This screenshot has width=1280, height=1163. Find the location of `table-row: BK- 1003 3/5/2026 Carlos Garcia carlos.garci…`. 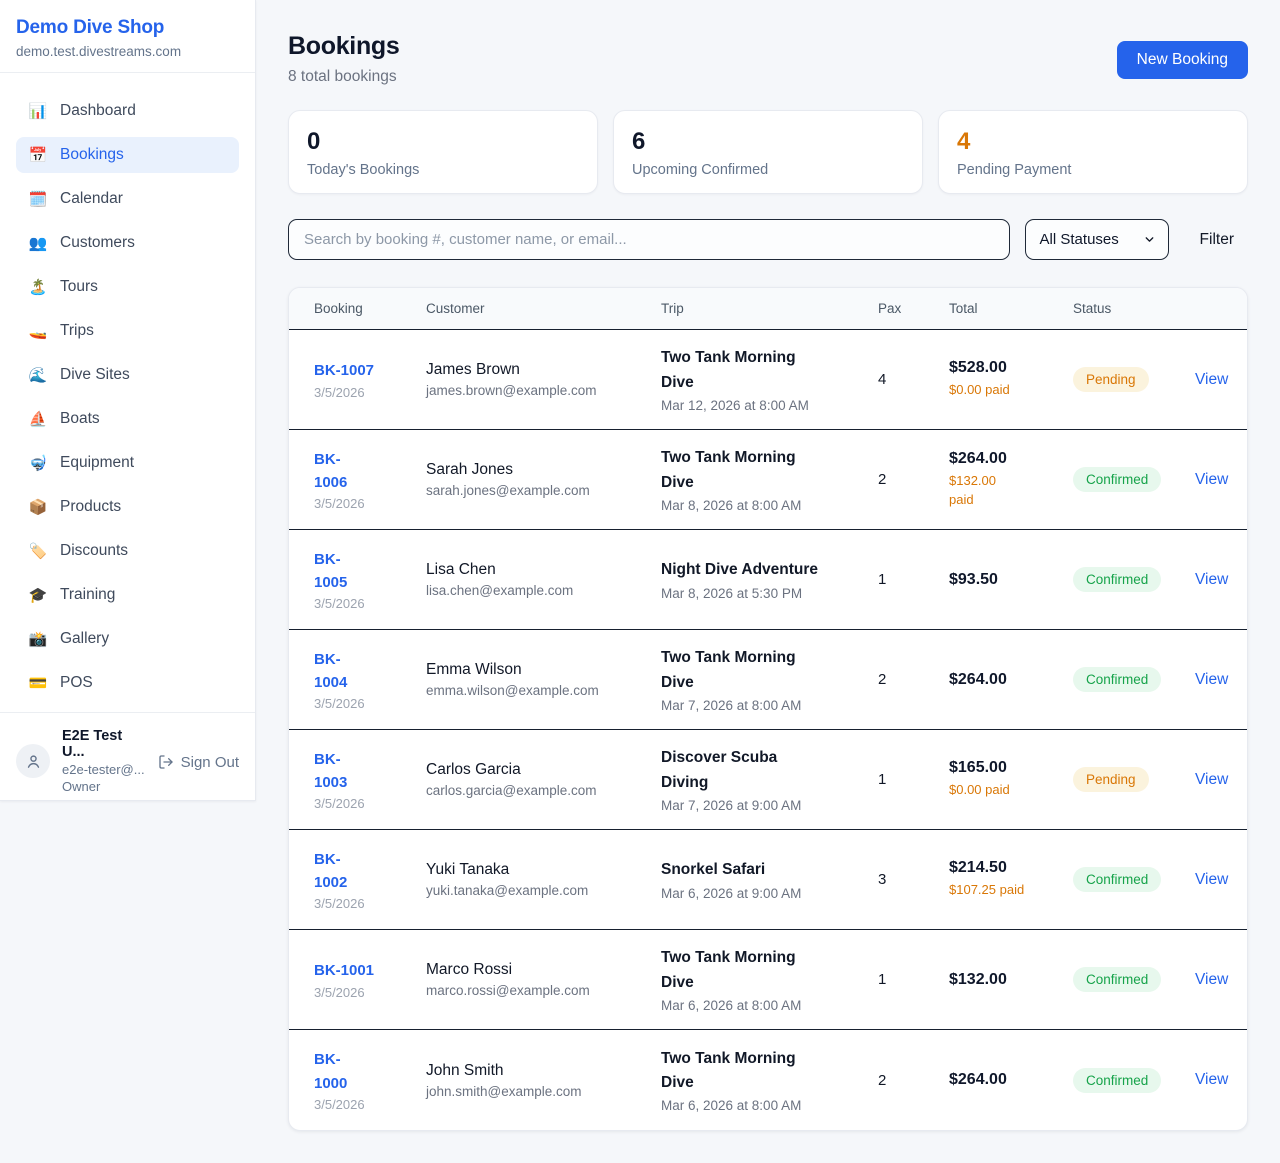

table-row: BK- 1003 3/5/2026 Carlos Garcia carlos.garci… is located at coordinates (768, 780).